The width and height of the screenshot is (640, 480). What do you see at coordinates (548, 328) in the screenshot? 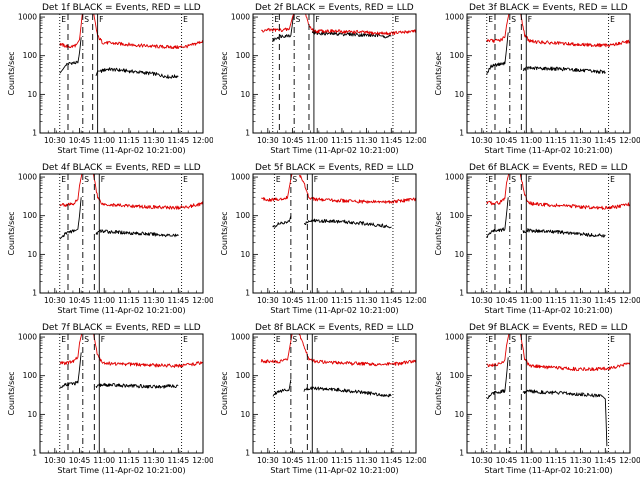
I see `chart-title: Det 9f BLACK = Events, RED = LLD` at bounding box center [548, 328].